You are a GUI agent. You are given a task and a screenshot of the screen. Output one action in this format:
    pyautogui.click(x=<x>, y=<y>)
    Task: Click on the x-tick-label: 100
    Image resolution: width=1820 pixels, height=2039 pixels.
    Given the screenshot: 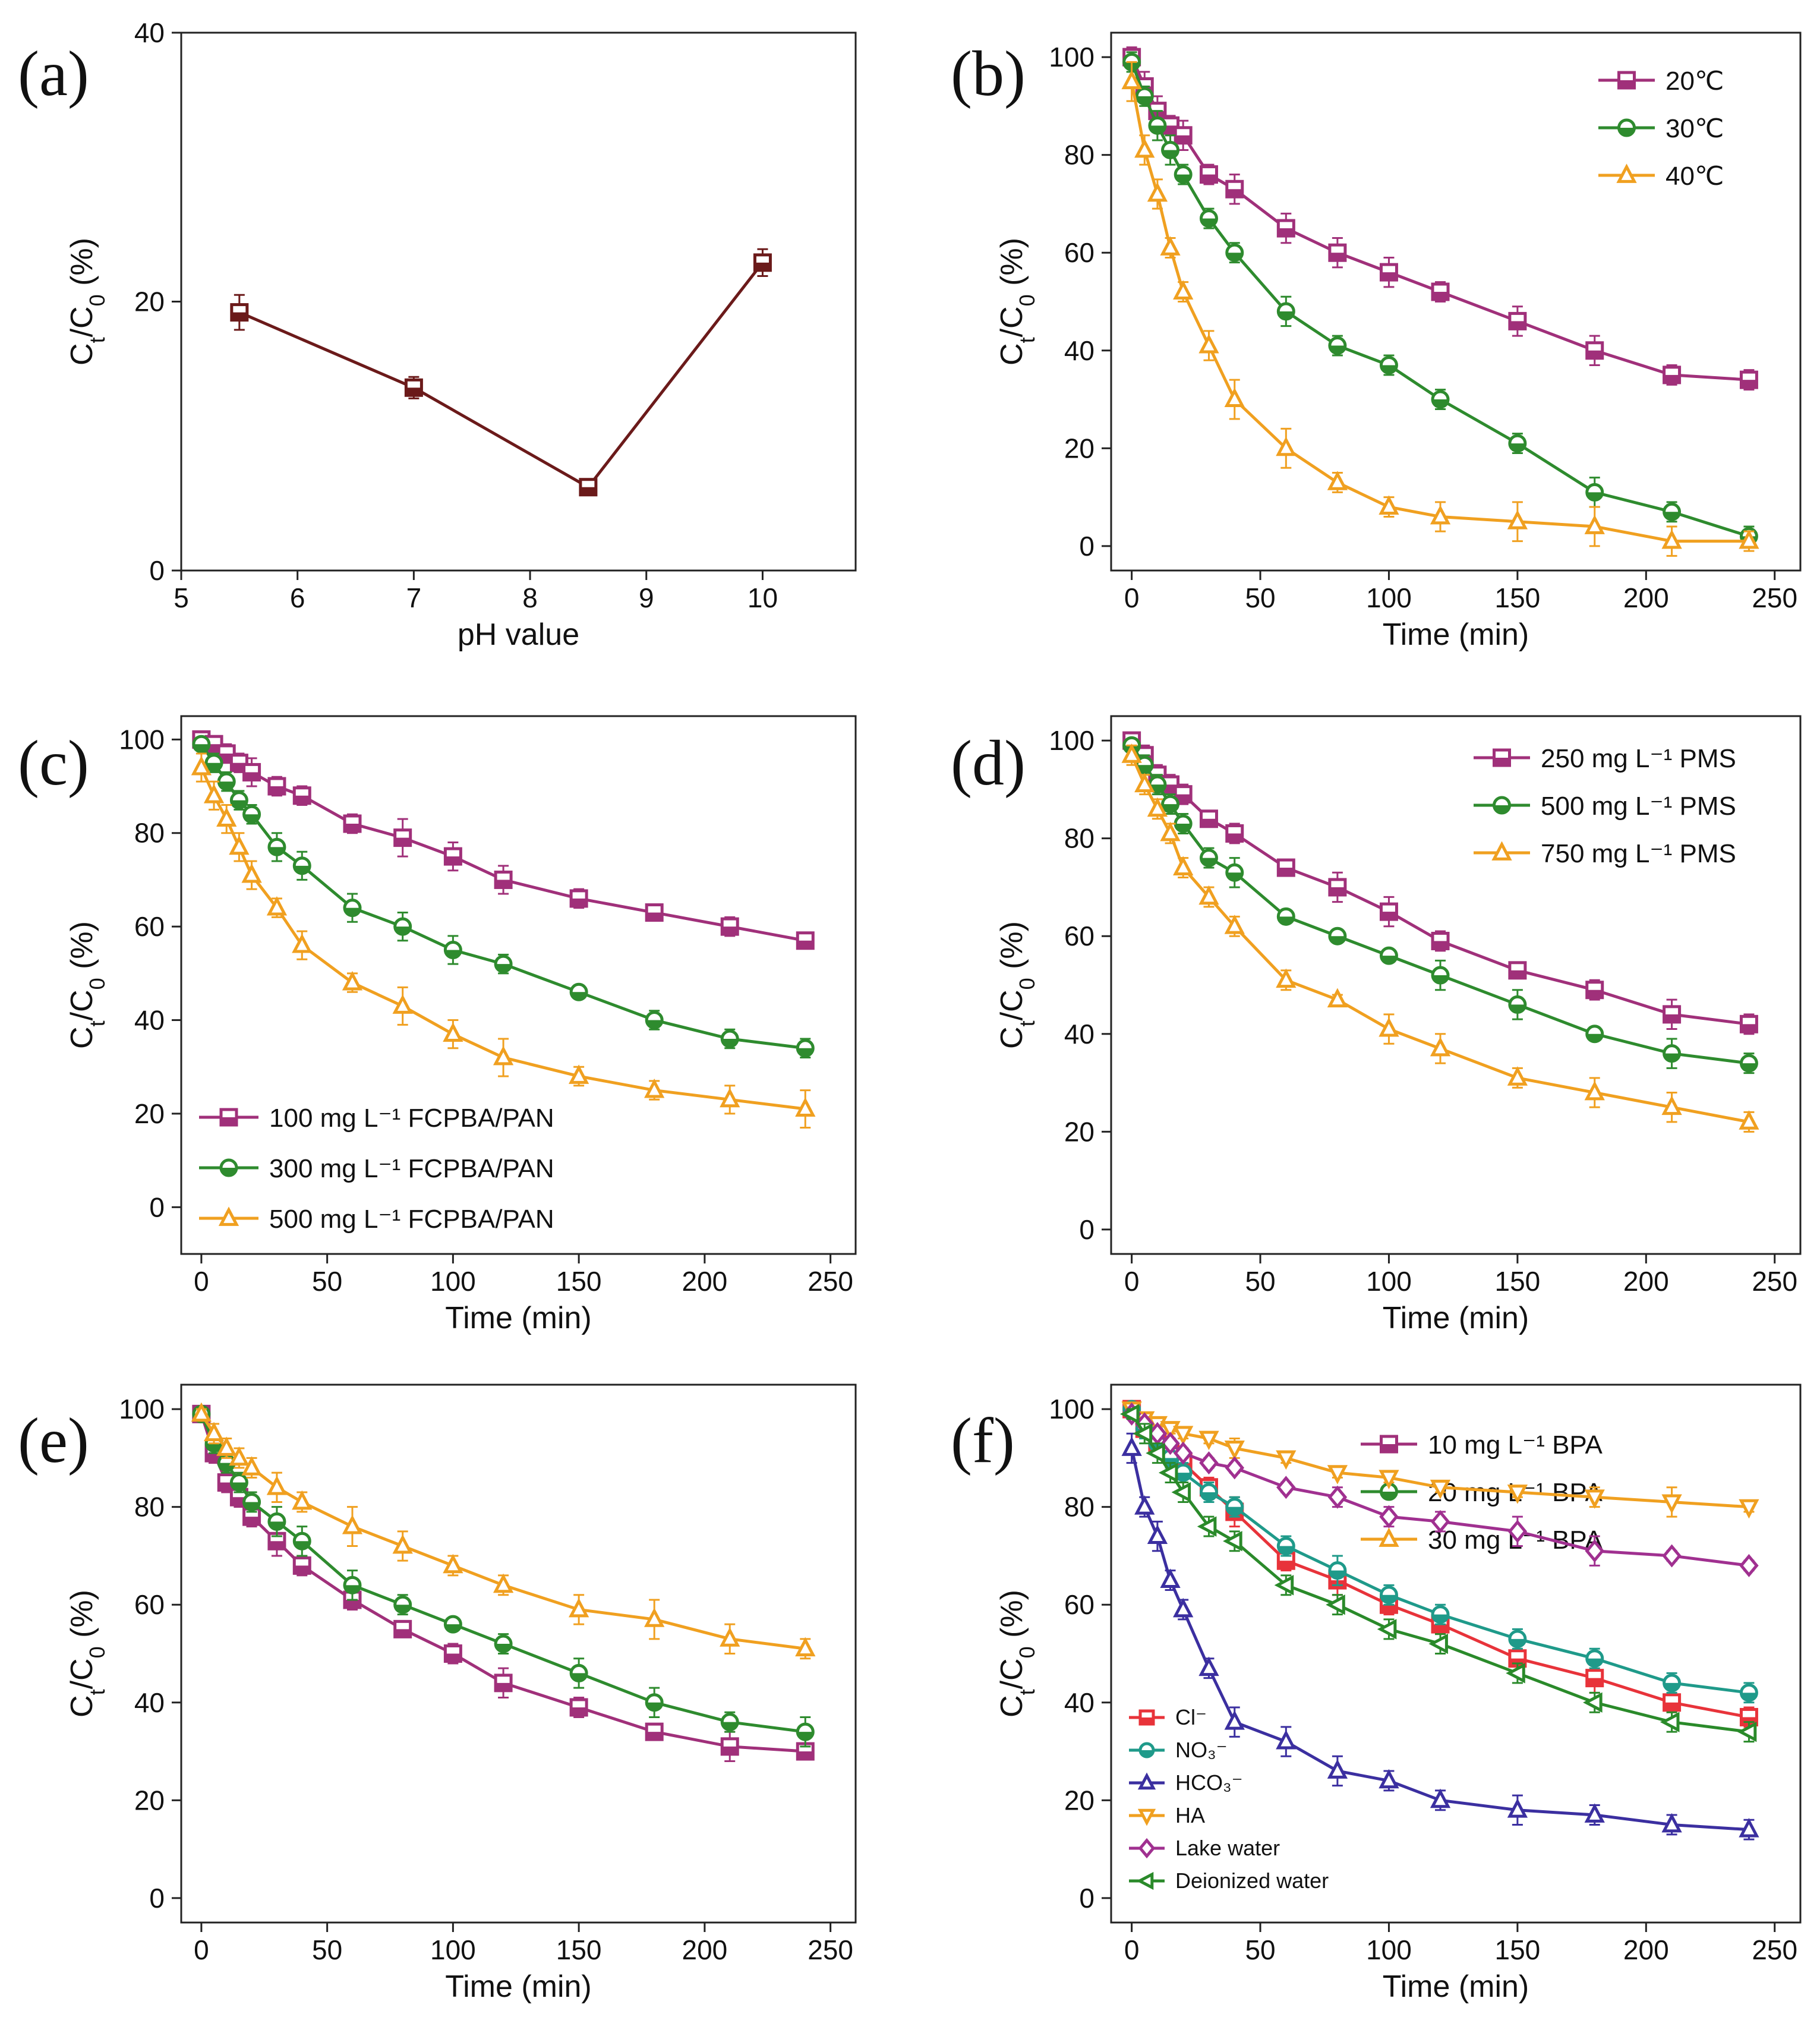 What is the action you would take?
    pyautogui.click(x=1389, y=1949)
    